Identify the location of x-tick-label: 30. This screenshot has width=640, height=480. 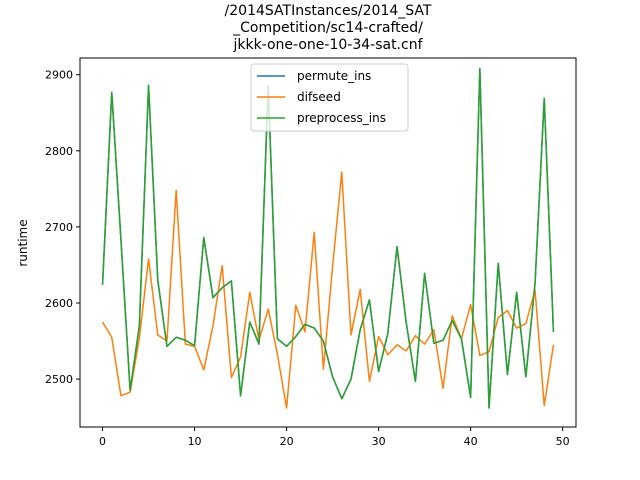
(379, 441).